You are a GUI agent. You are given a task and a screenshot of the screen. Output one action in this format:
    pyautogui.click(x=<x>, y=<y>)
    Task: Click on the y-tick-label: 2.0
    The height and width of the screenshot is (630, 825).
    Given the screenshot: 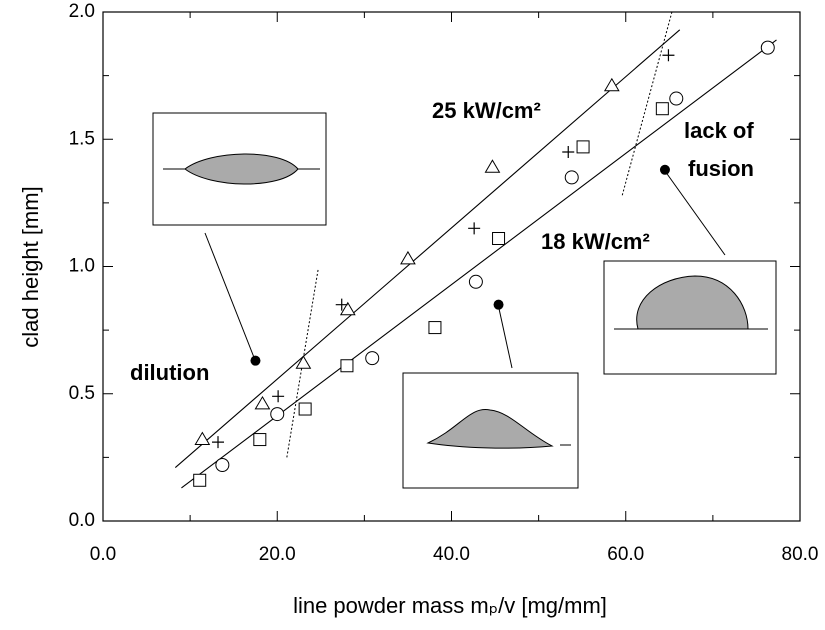 What is the action you would take?
    pyautogui.click(x=82, y=11)
    